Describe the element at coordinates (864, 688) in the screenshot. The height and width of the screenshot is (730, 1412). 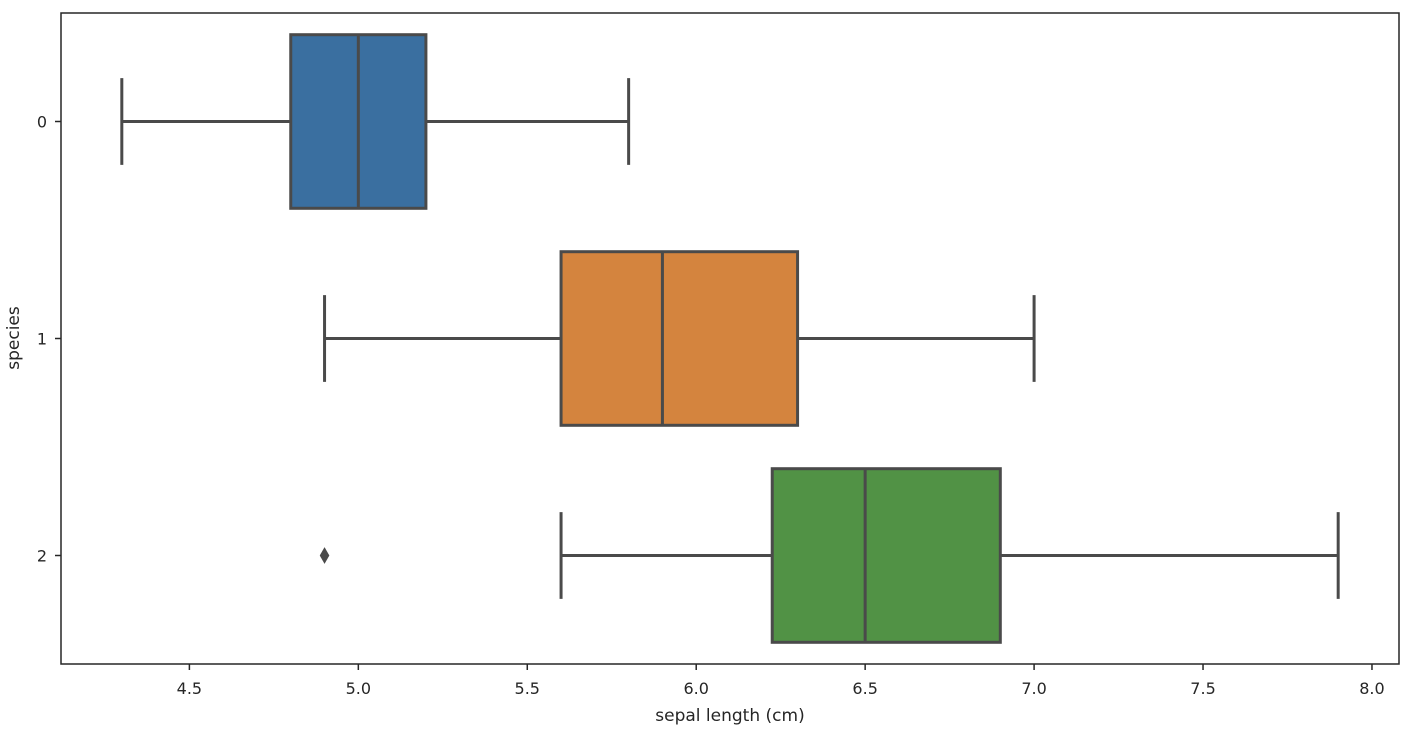
I see `x-tick-label: 6.5` at that location.